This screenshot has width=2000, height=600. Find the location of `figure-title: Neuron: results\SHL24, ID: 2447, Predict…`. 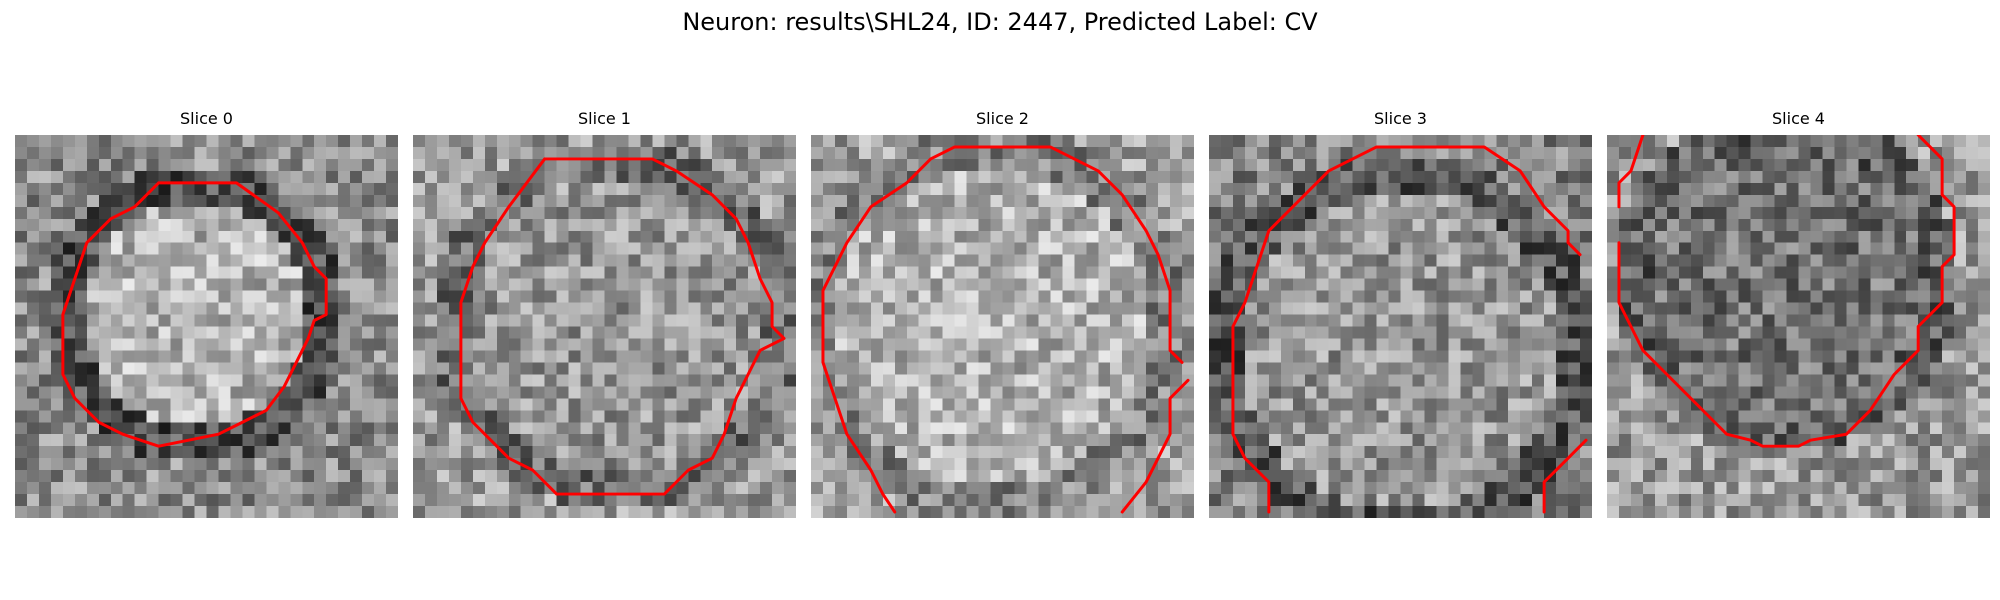

figure-title: Neuron: results\SHL24, ID: 2447, Predict… is located at coordinates (1000, 22).